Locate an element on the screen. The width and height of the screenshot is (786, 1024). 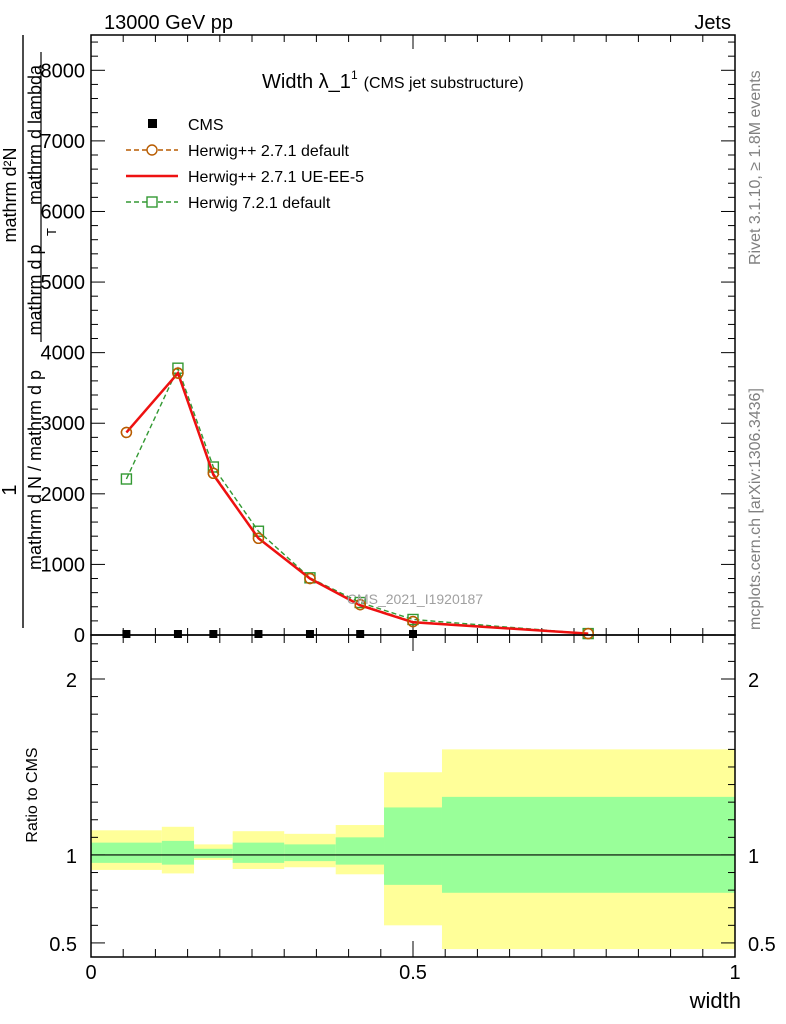
chart-title: Width λ_11 (CMS jet substructure) is located at coordinates (393, 80).